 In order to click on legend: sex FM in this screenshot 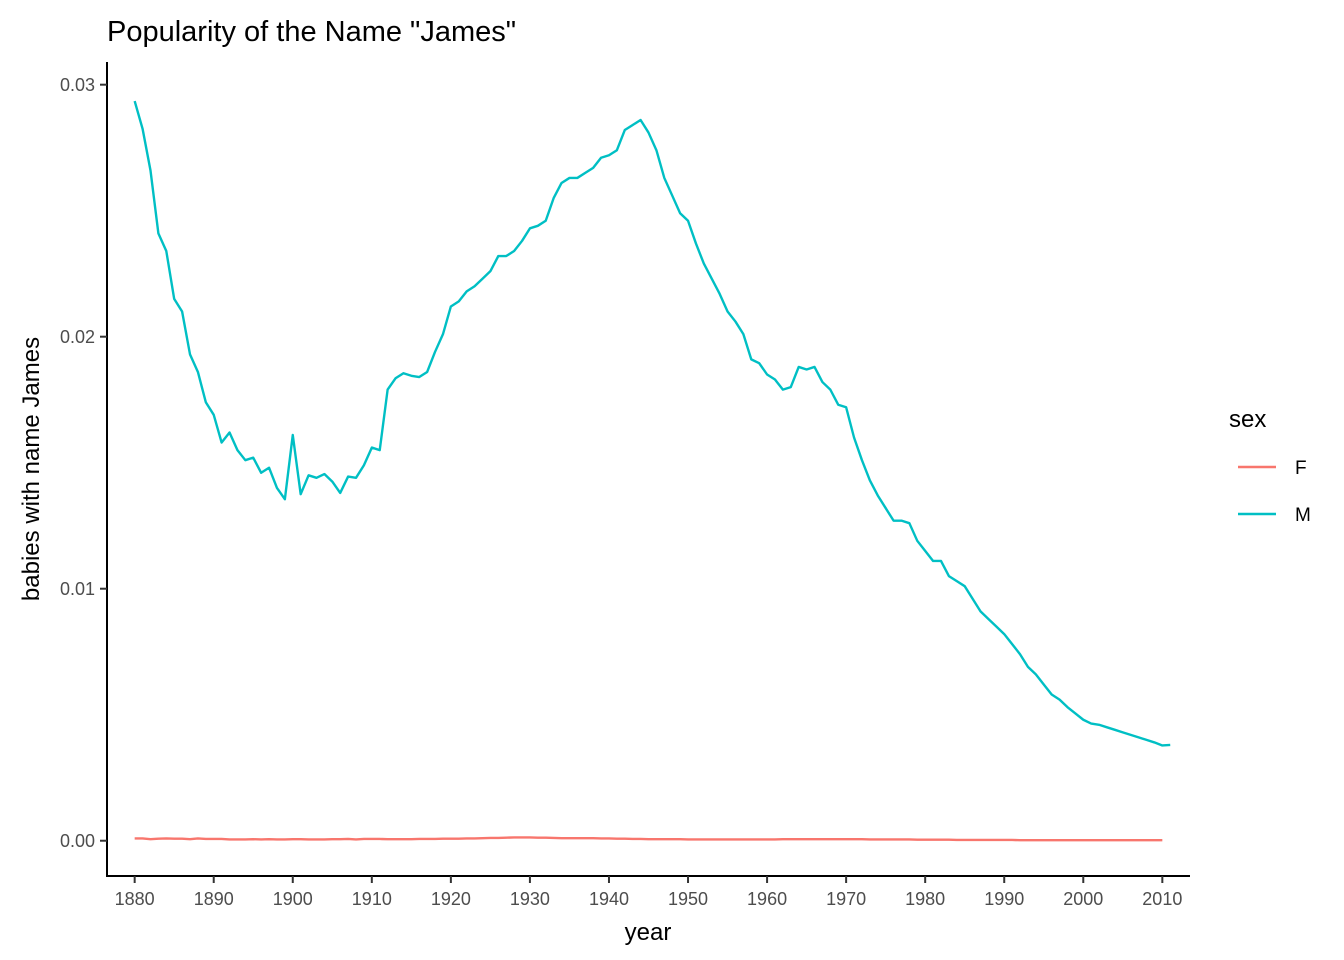, I will do `click(1270, 466)`.